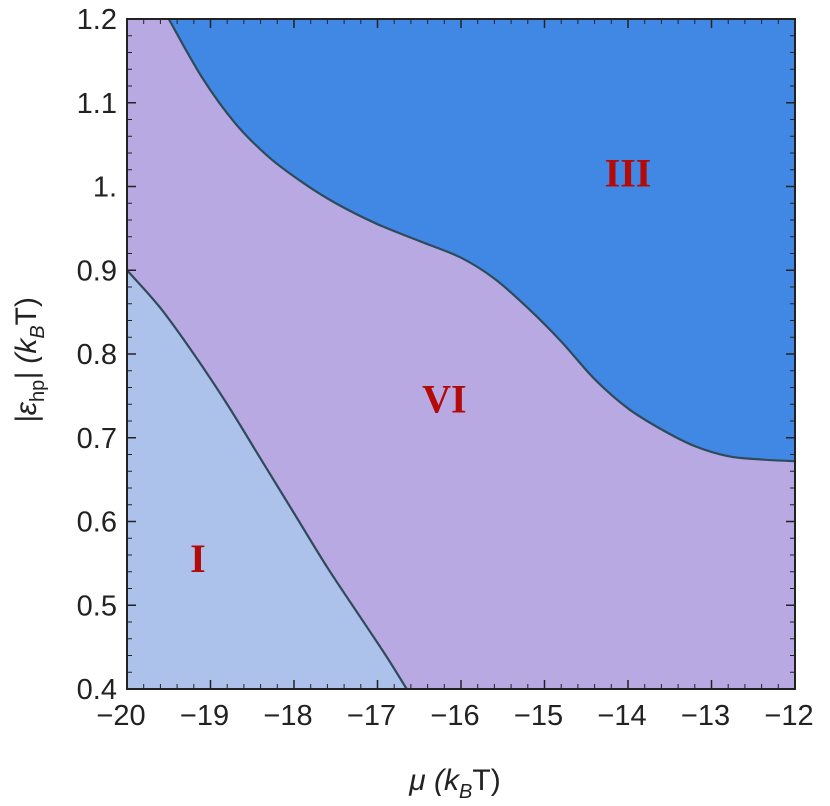 The image size is (830, 806). What do you see at coordinates (621, 716) in the screenshot?
I see `x-tick-label: −14` at bounding box center [621, 716].